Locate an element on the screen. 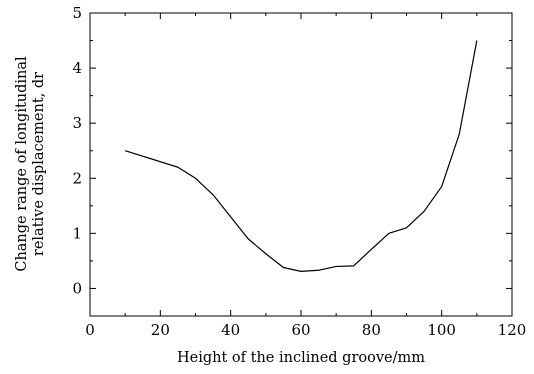 The height and width of the screenshot is (374, 534). y-tick-label: 3 is located at coordinates (77, 123).